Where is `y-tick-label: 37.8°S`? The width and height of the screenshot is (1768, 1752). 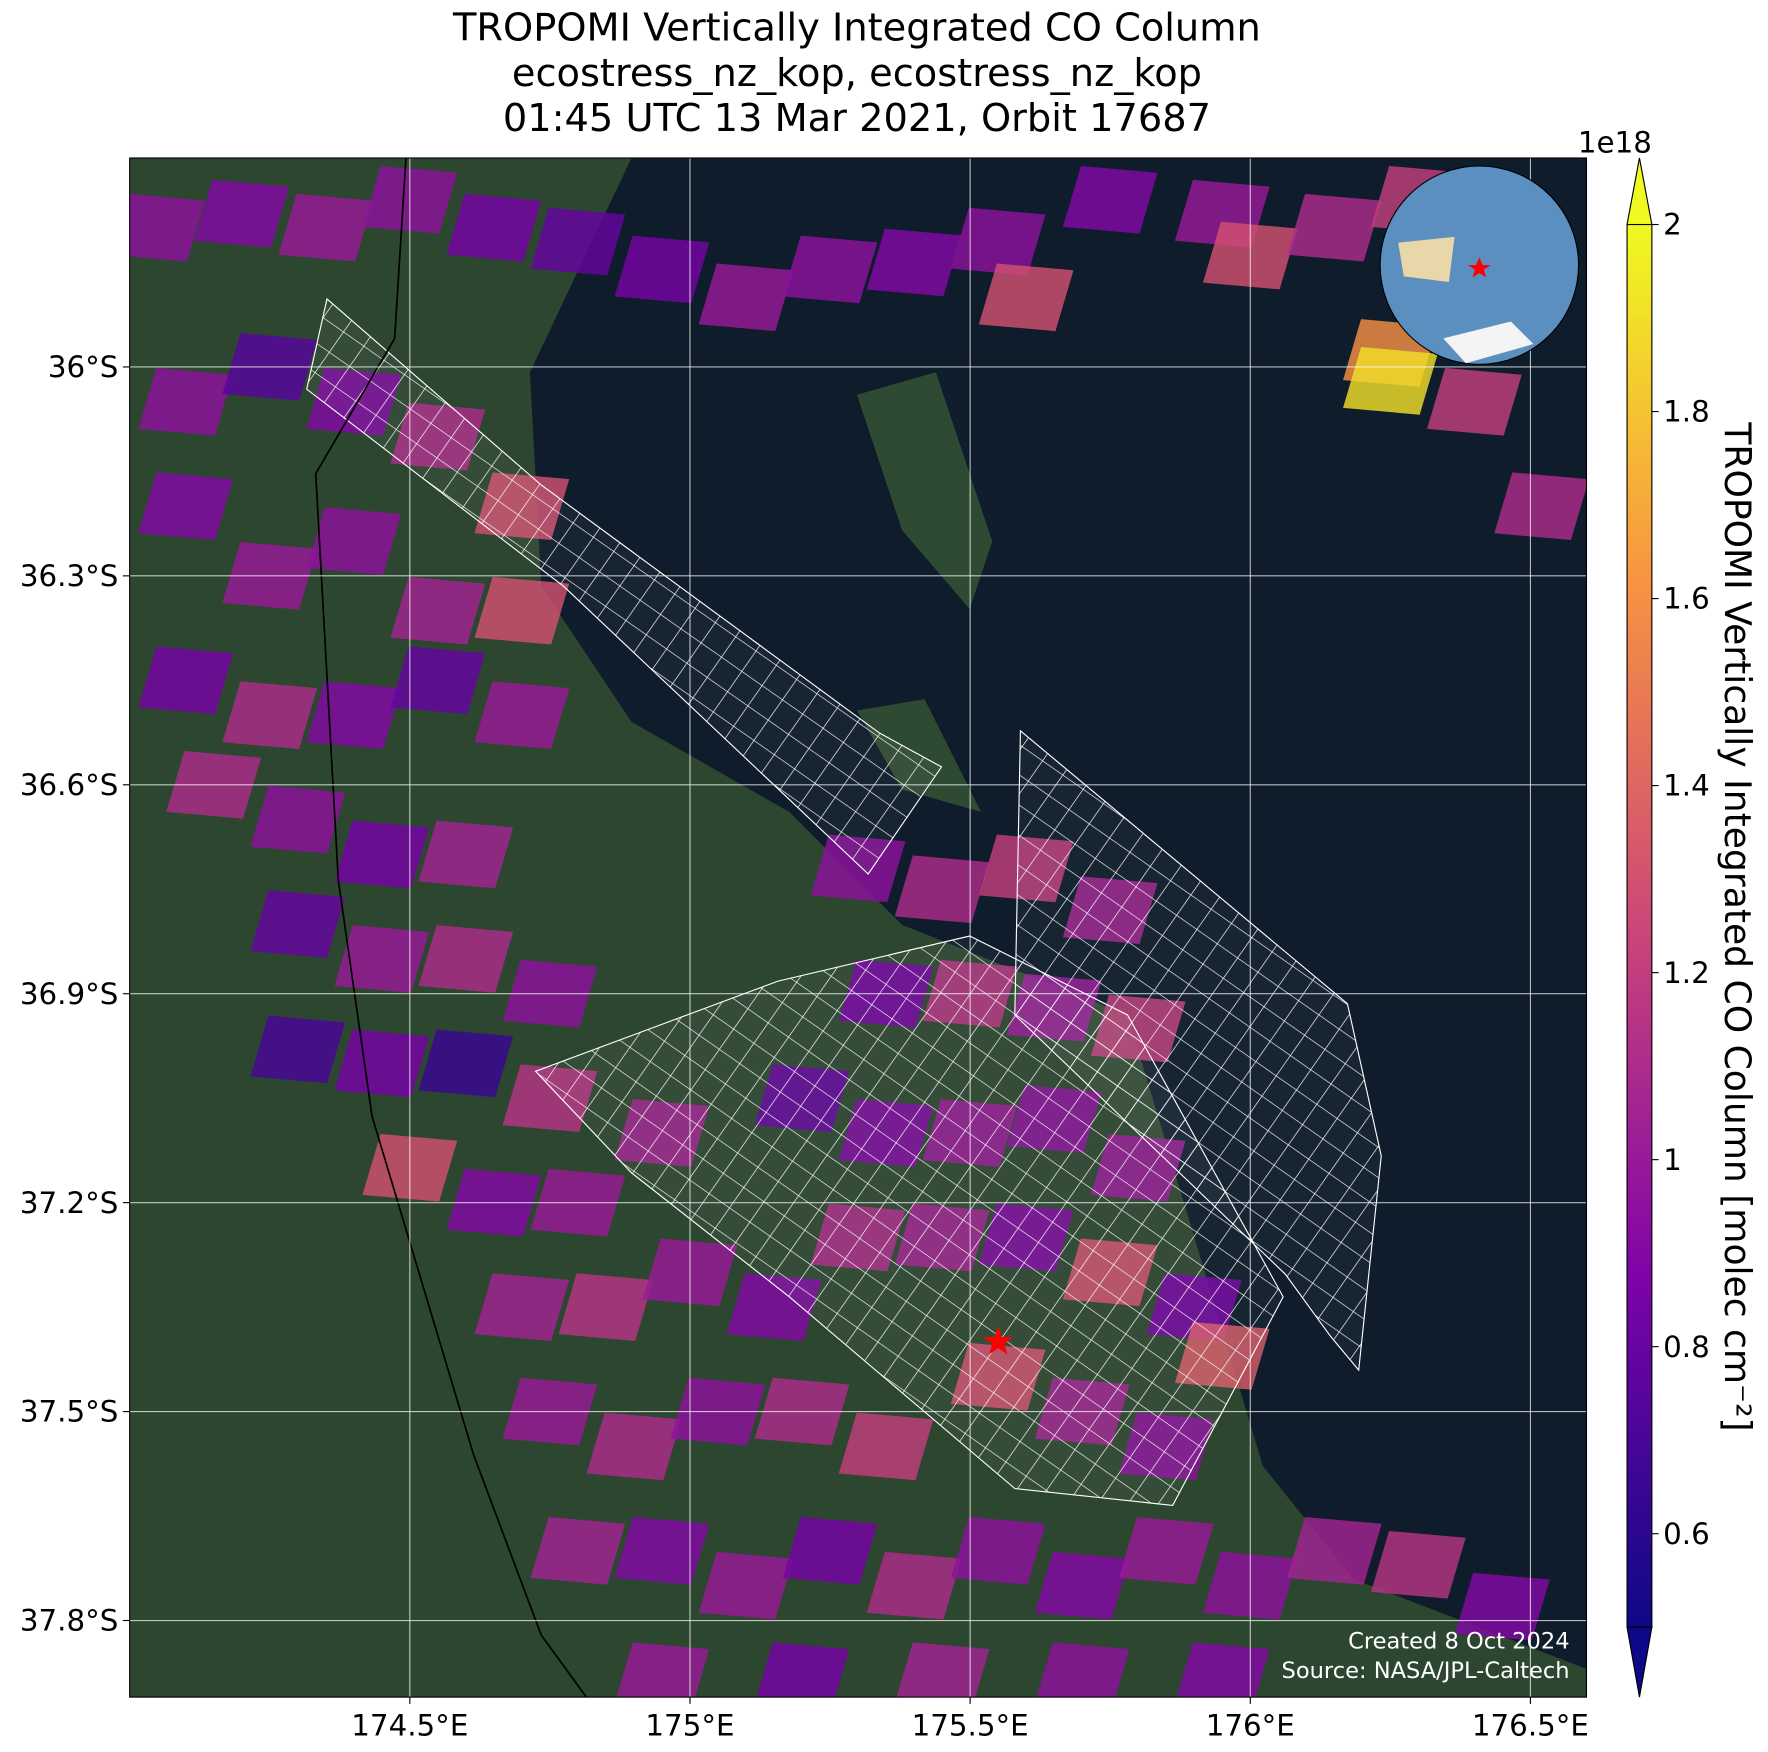 y-tick-label: 37.8°S is located at coordinates (69, 1621).